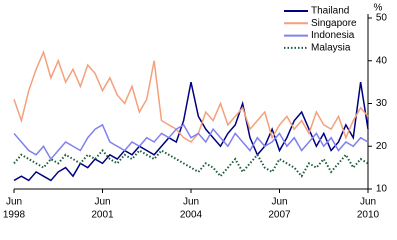  Describe the element at coordinates (191, 215) in the screenshot. I see `x-tick-sublabel: 2004` at that location.